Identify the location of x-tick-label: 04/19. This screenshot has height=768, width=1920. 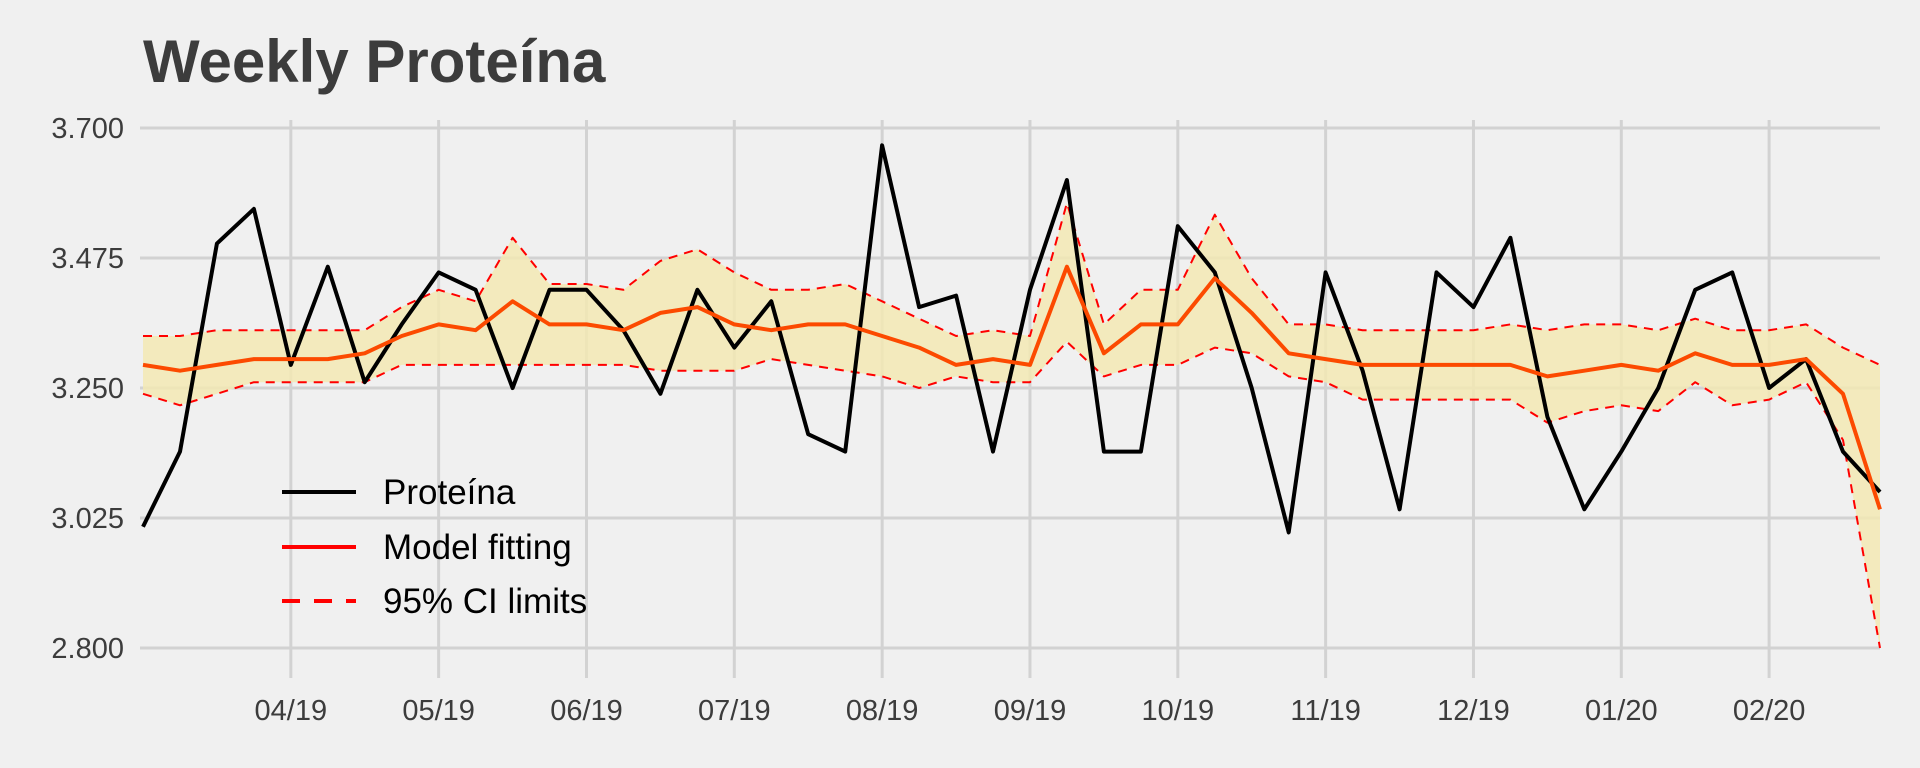
(291, 711).